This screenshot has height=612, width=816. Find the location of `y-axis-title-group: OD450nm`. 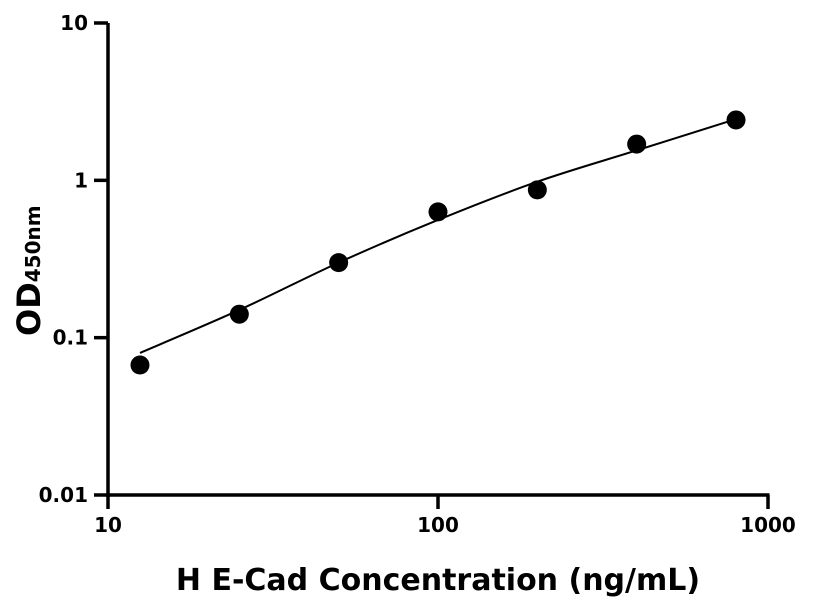

y-axis-title-group: OD450nm is located at coordinates (29, 270).